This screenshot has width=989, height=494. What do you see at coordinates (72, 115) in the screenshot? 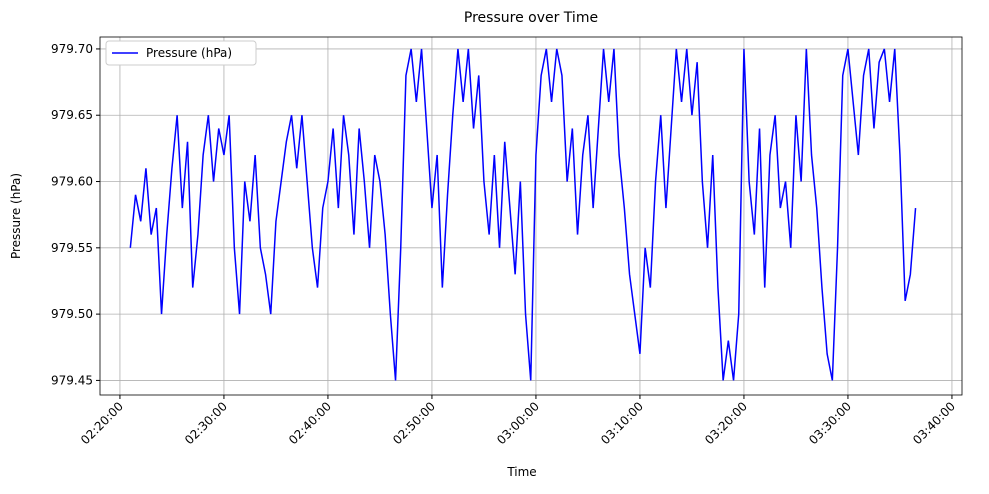
I see `y-tick-label: 979.65` at bounding box center [72, 115].